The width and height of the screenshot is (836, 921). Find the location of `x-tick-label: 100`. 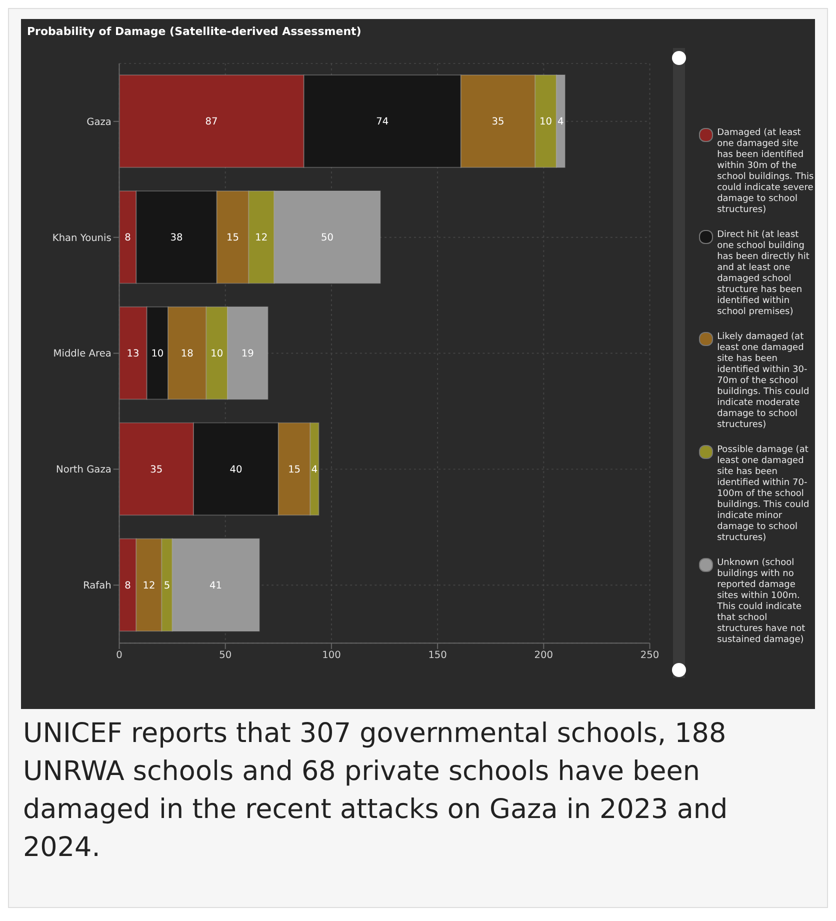

x-tick-label: 100 is located at coordinates (331, 655).